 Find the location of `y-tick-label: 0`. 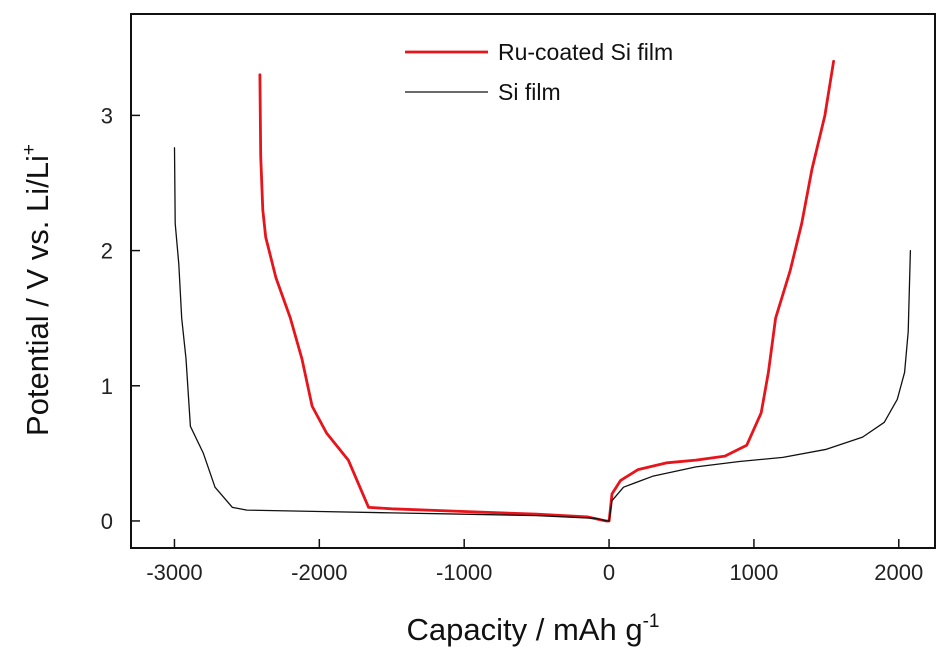

y-tick-label: 0 is located at coordinates (107, 521).